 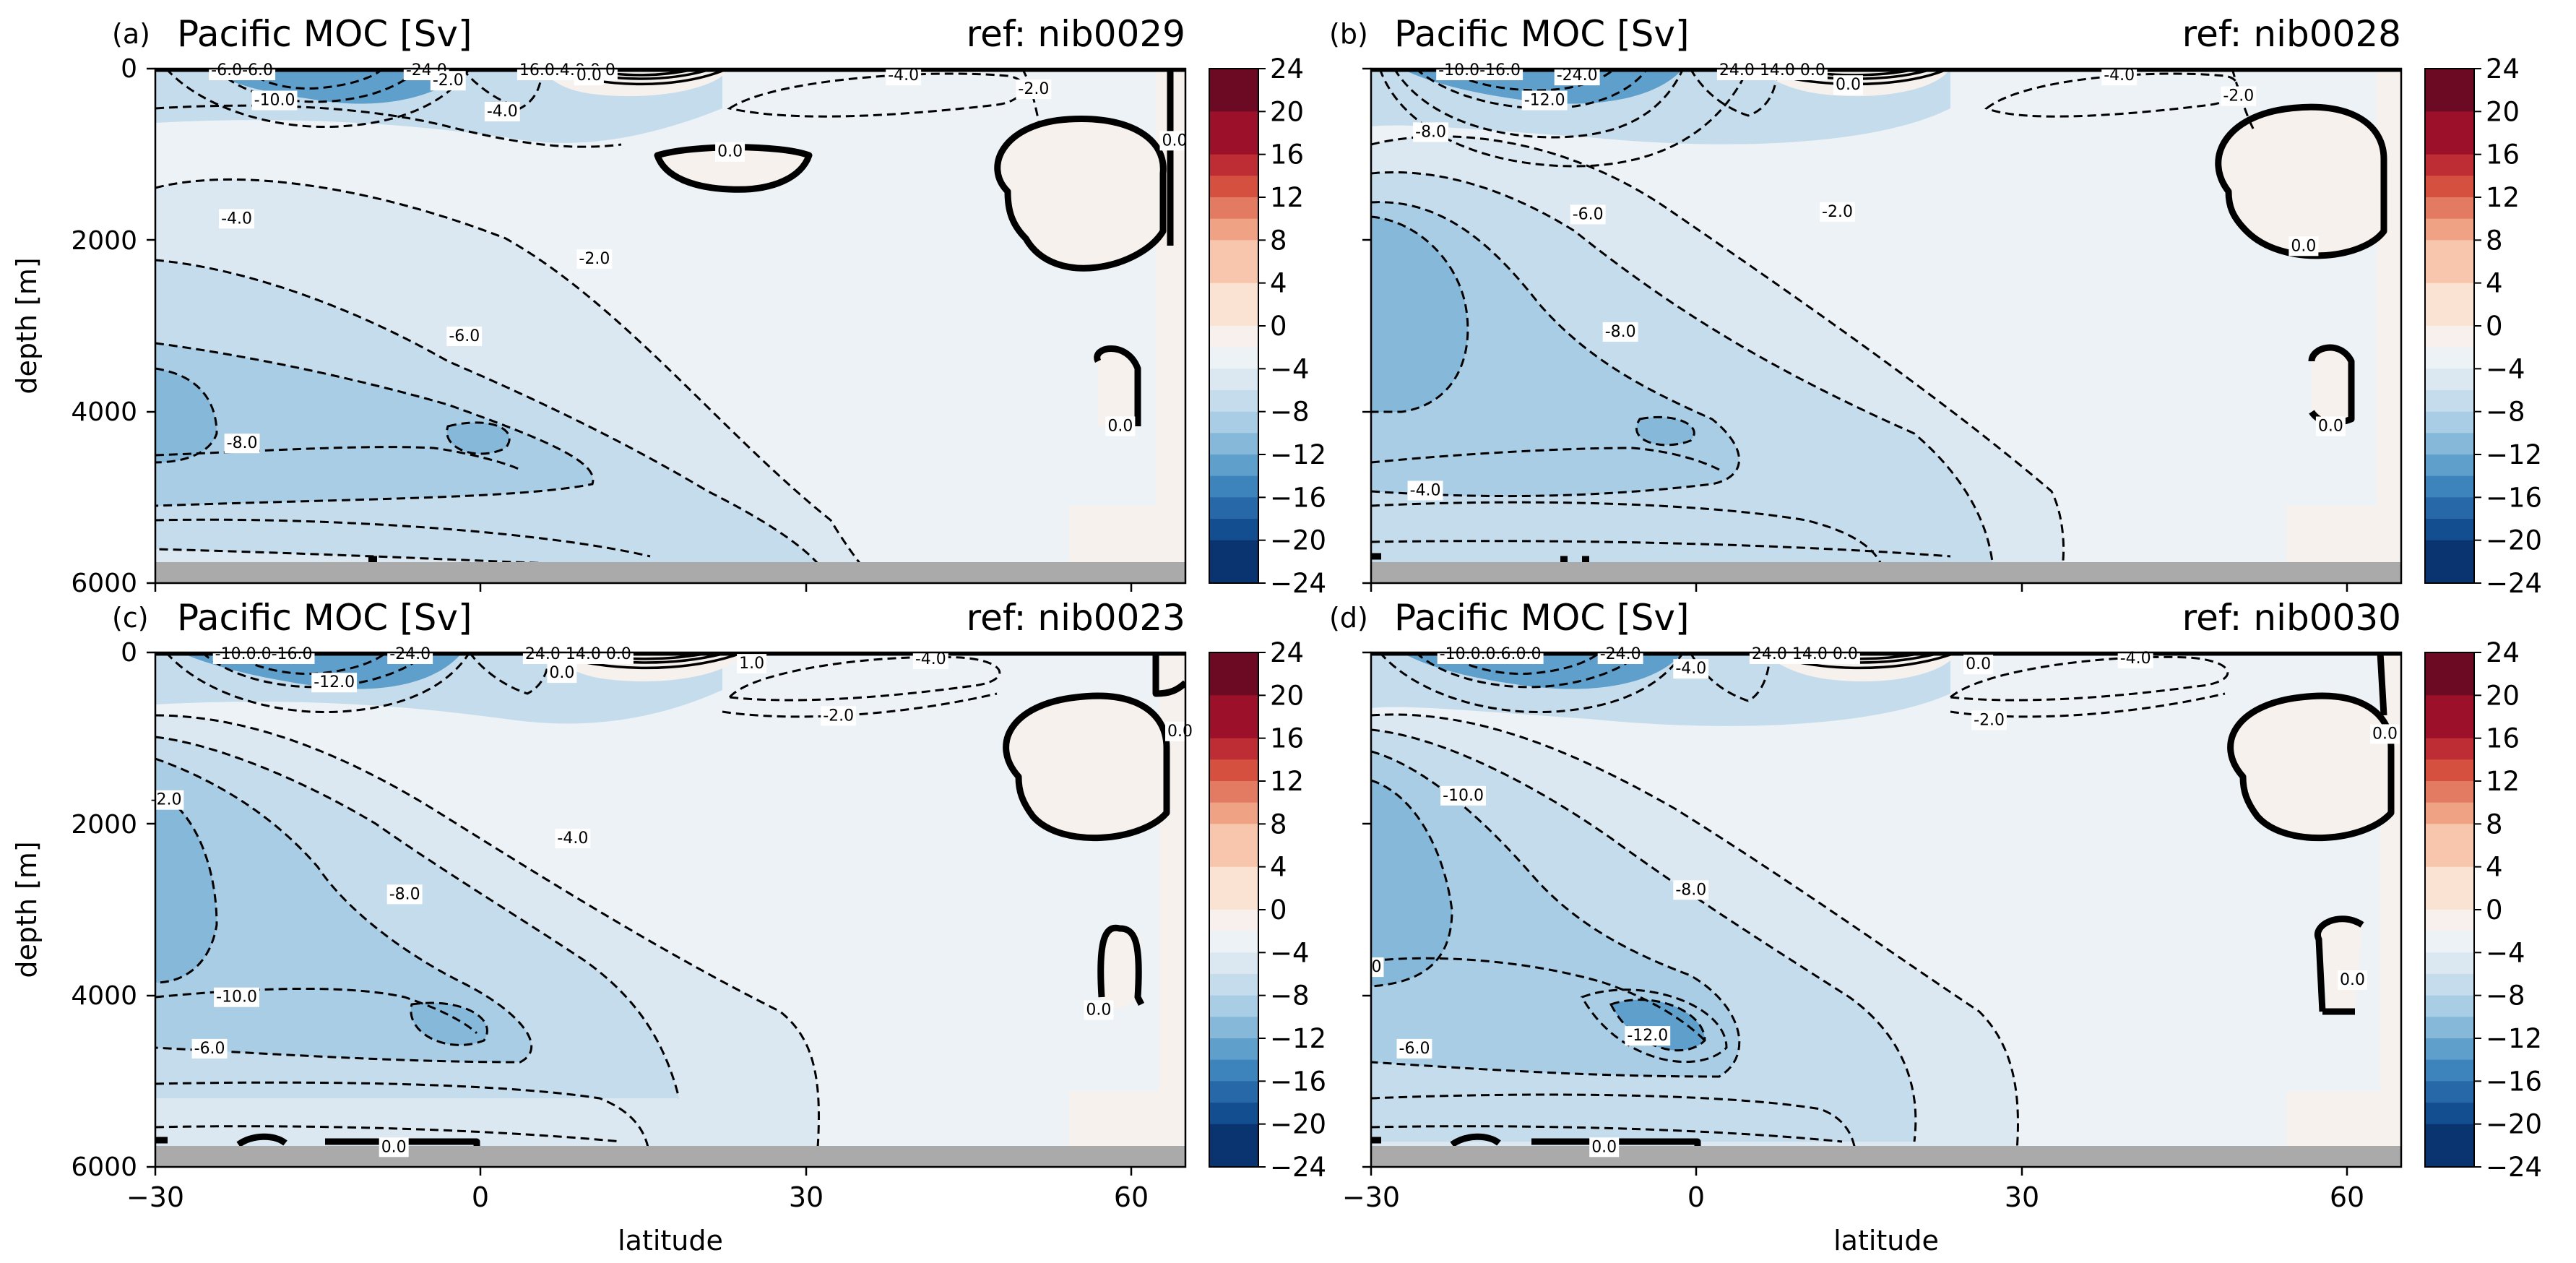 I want to click on colorbar-top-right: 24 20 16 12 8 4 0 −4 −8 −12 −16 −20 −24, so click(x=2483, y=326).